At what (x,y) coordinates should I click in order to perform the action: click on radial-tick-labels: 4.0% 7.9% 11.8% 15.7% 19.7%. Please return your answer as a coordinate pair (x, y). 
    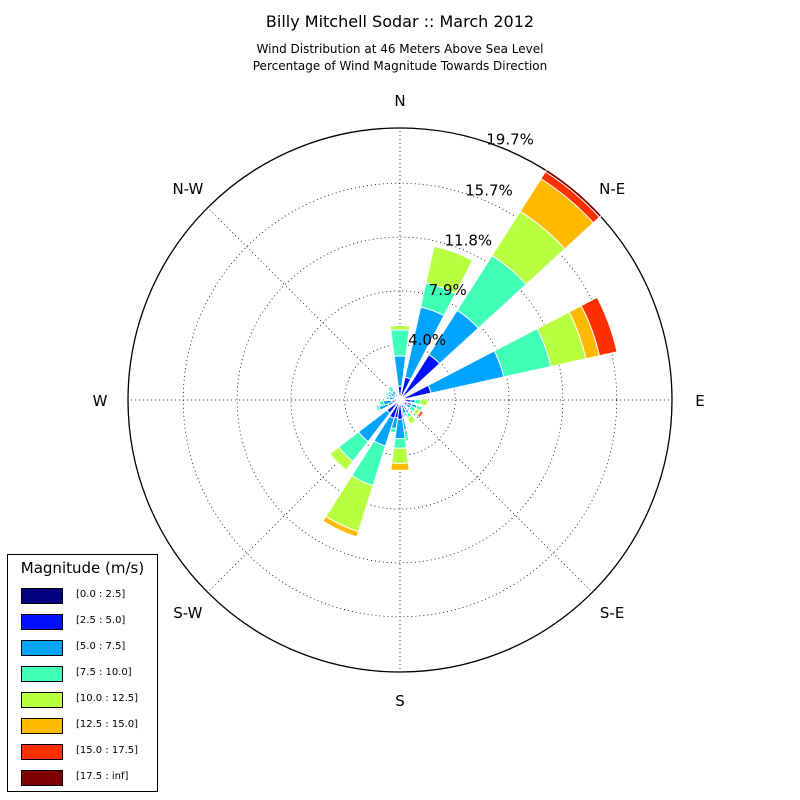
    Looking at the image, I should click on (471, 240).